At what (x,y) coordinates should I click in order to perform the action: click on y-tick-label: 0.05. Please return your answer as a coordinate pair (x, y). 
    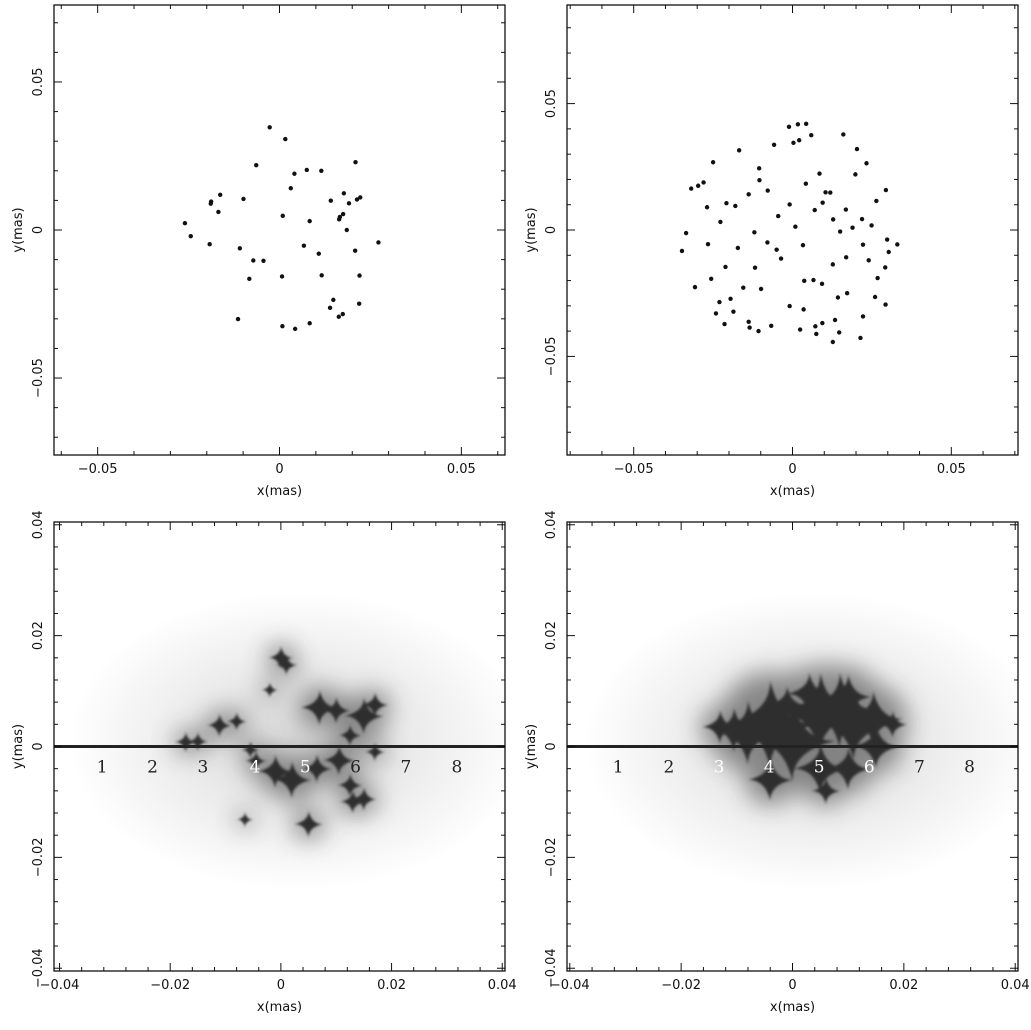
    Looking at the image, I should click on (38, 81).